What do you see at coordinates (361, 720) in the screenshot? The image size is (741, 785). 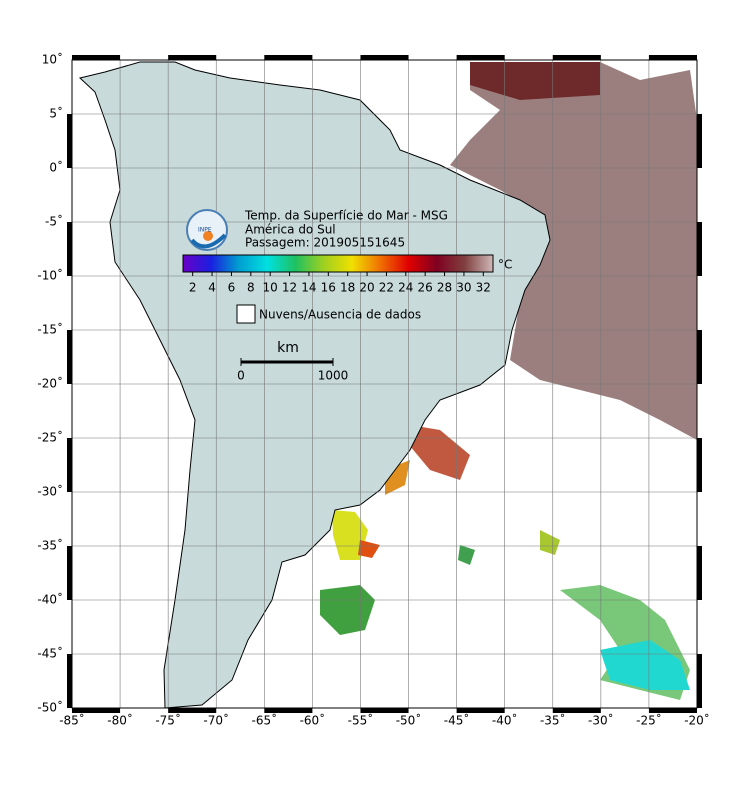 I see `x-tick-label: -55˚` at bounding box center [361, 720].